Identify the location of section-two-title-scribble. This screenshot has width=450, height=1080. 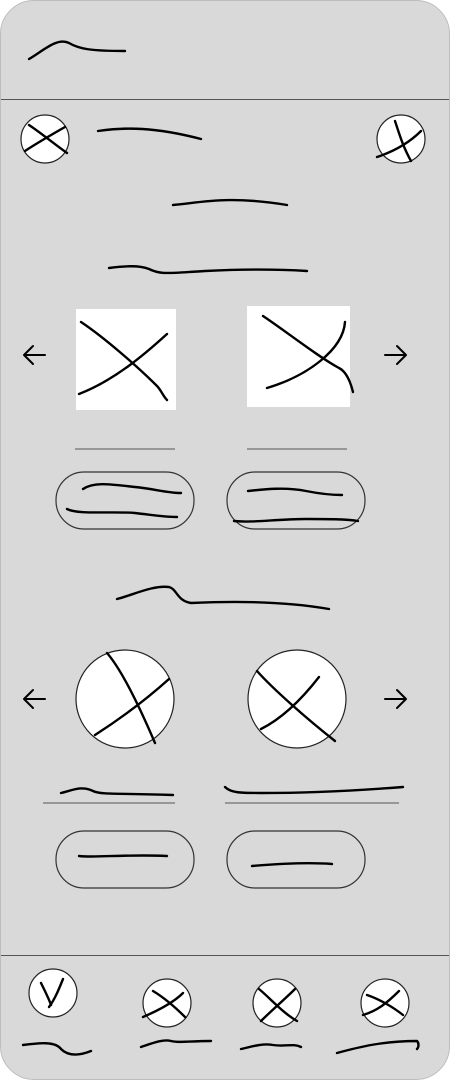
(223, 598).